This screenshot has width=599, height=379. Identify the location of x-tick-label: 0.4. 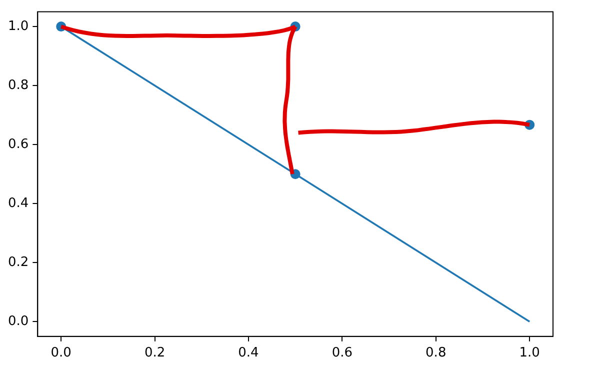
(248, 353).